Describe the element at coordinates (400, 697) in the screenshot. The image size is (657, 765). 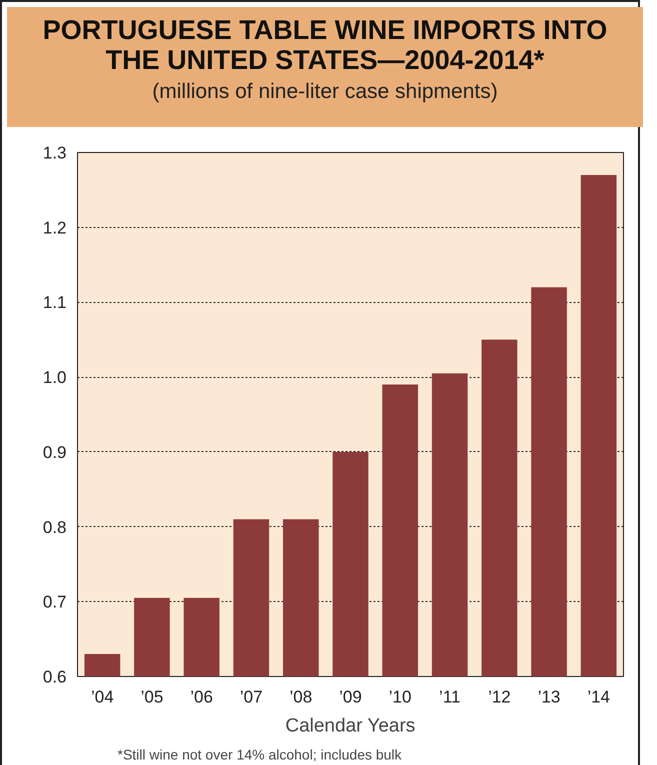
I see `x-tick-label: ’10` at that location.